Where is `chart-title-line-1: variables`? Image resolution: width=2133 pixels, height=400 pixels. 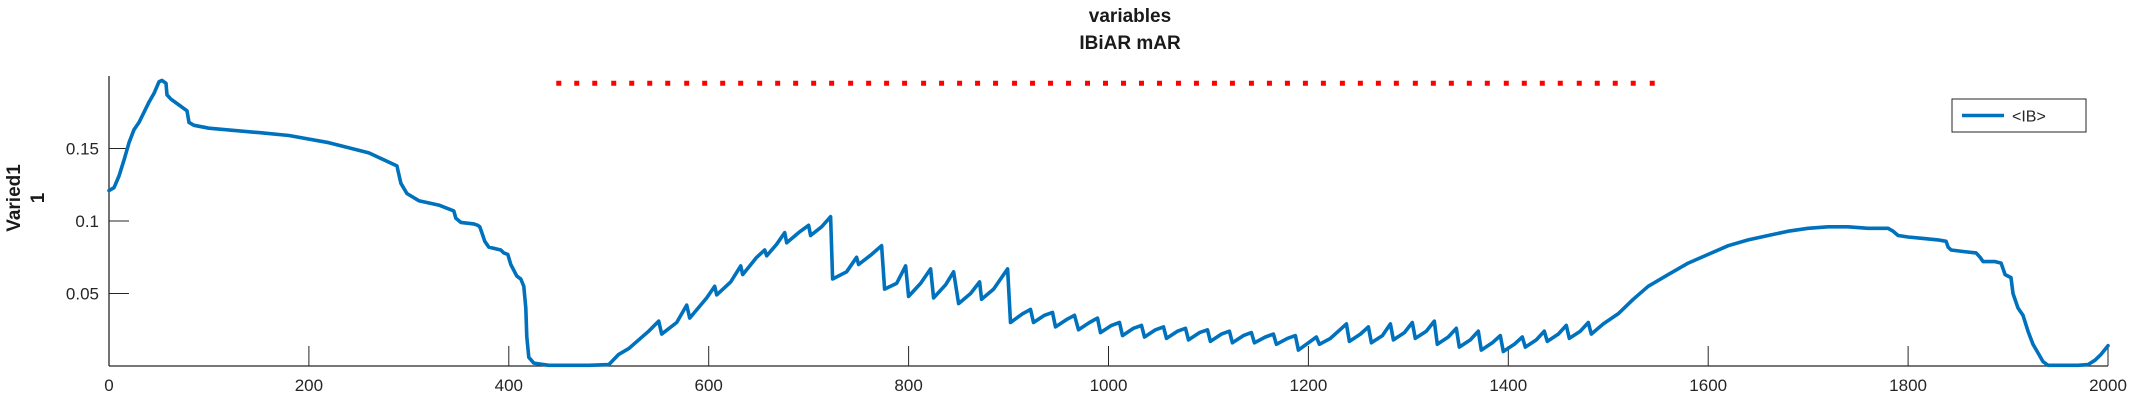
chart-title-line-1: variables is located at coordinates (1130, 16).